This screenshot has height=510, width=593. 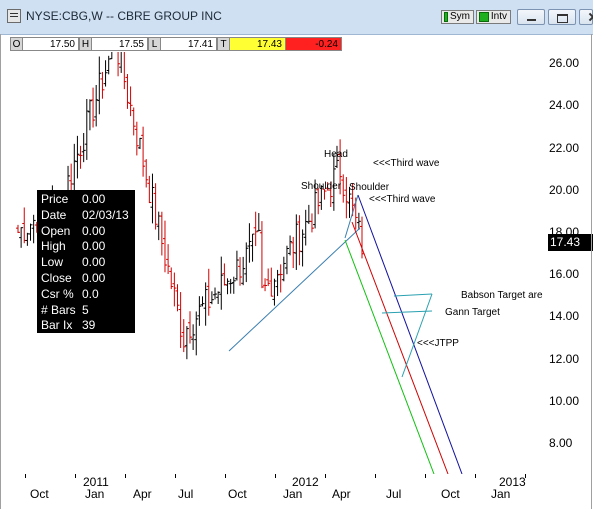 What do you see at coordinates (305, 482) in the screenshot?
I see `year-label: 2012` at bounding box center [305, 482].